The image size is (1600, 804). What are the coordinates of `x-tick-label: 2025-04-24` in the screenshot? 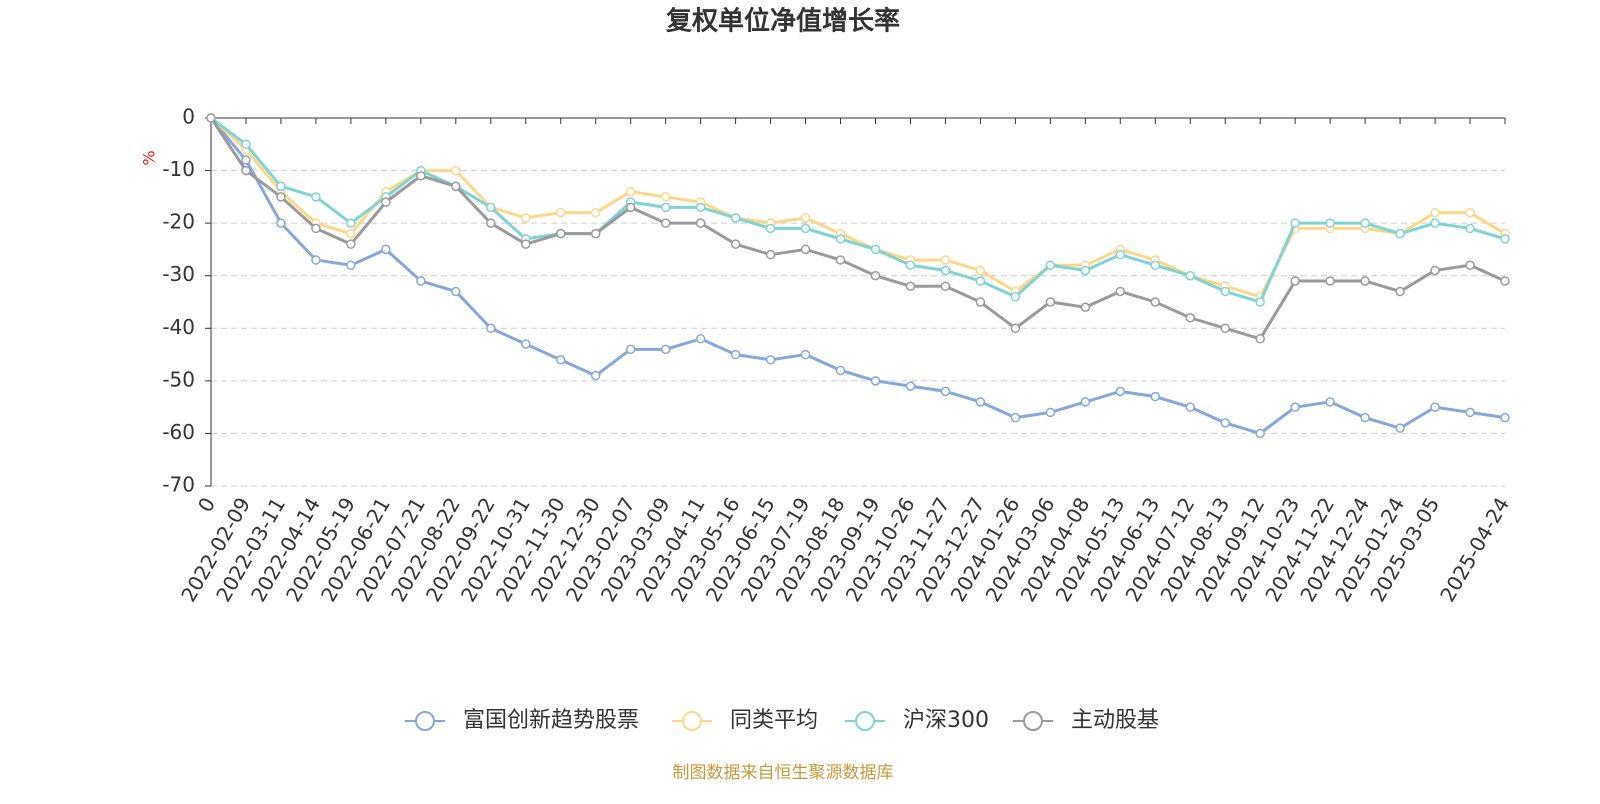 It's located at (1474, 549).